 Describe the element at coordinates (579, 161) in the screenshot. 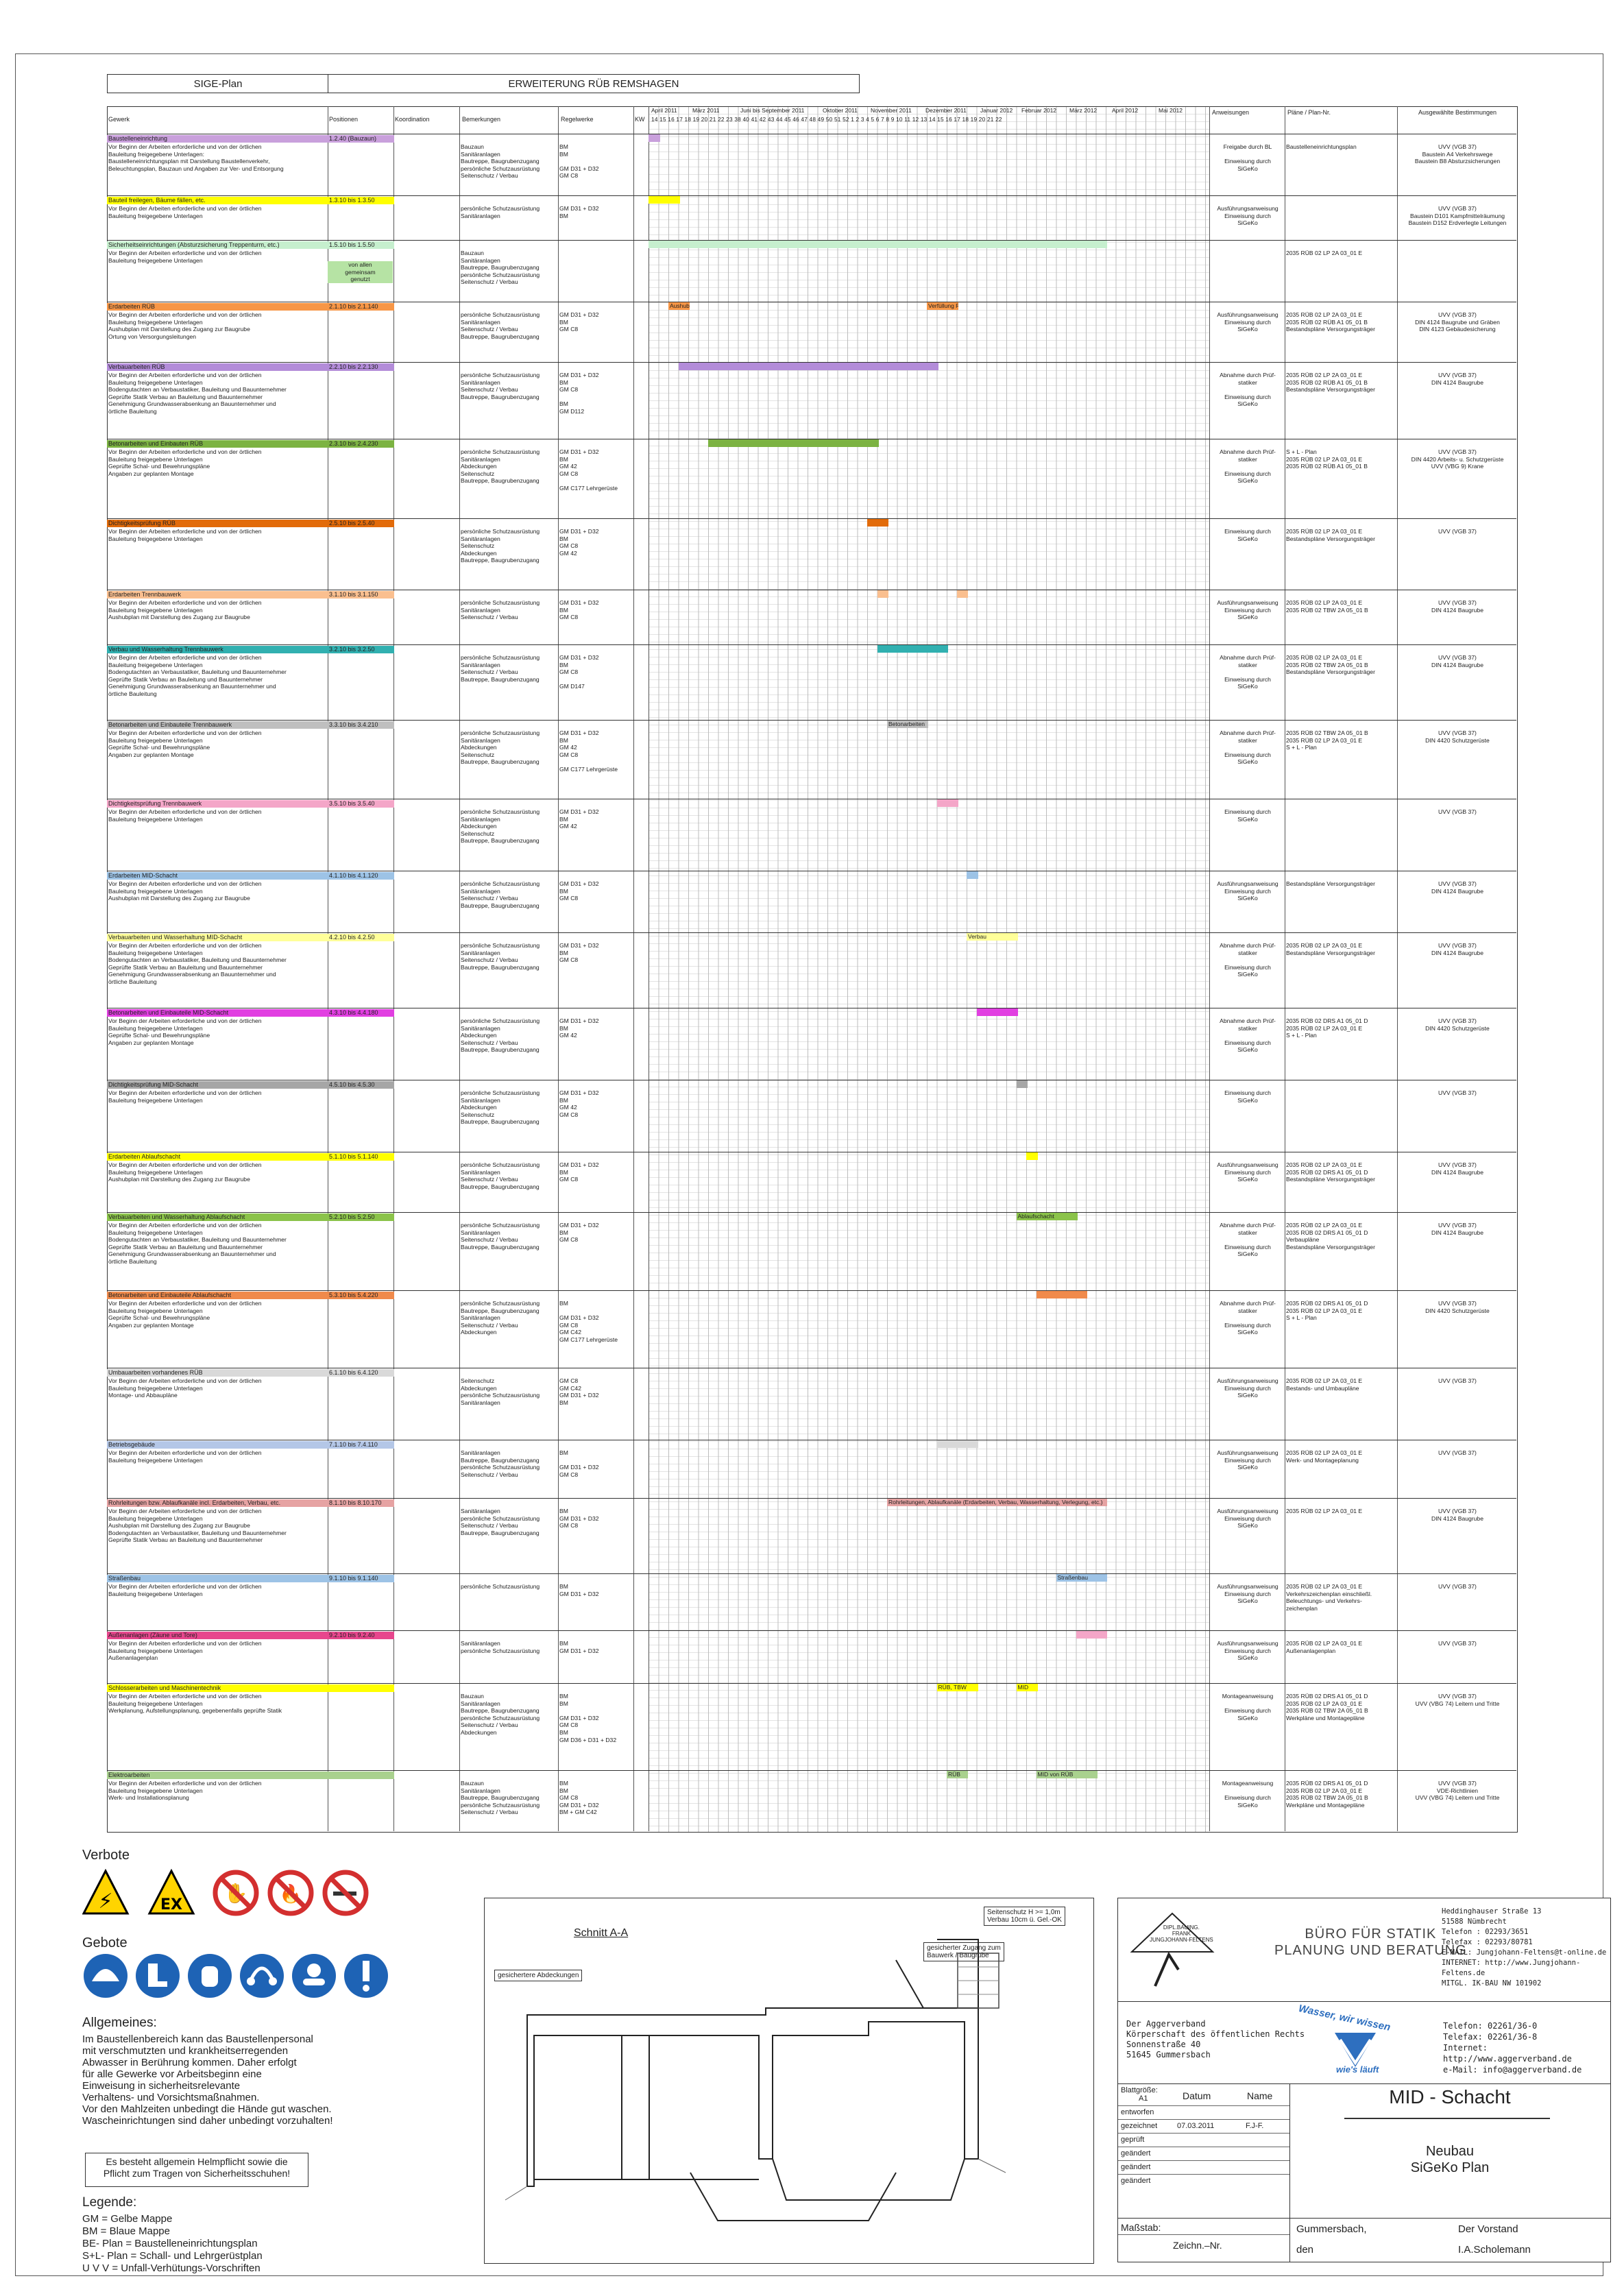

I see `section-regelwerke: BM BM GM D31 + D32 GM C8` at that location.